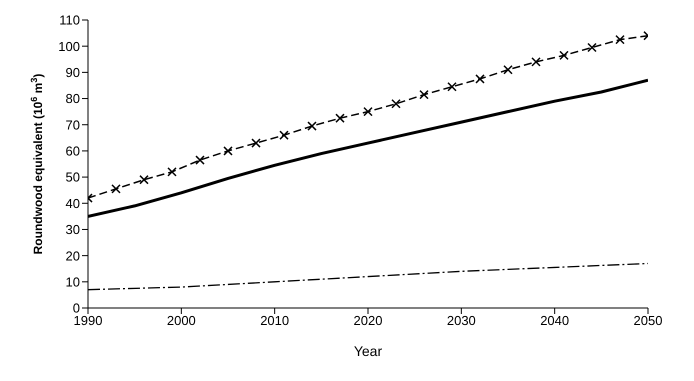 Image resolution: width=694 pixels, height=381 pixels. What do you see at coordinates (73, 177) in the screenshot?
I see `y-tick-label: 50` at bounding box center [73, 177].